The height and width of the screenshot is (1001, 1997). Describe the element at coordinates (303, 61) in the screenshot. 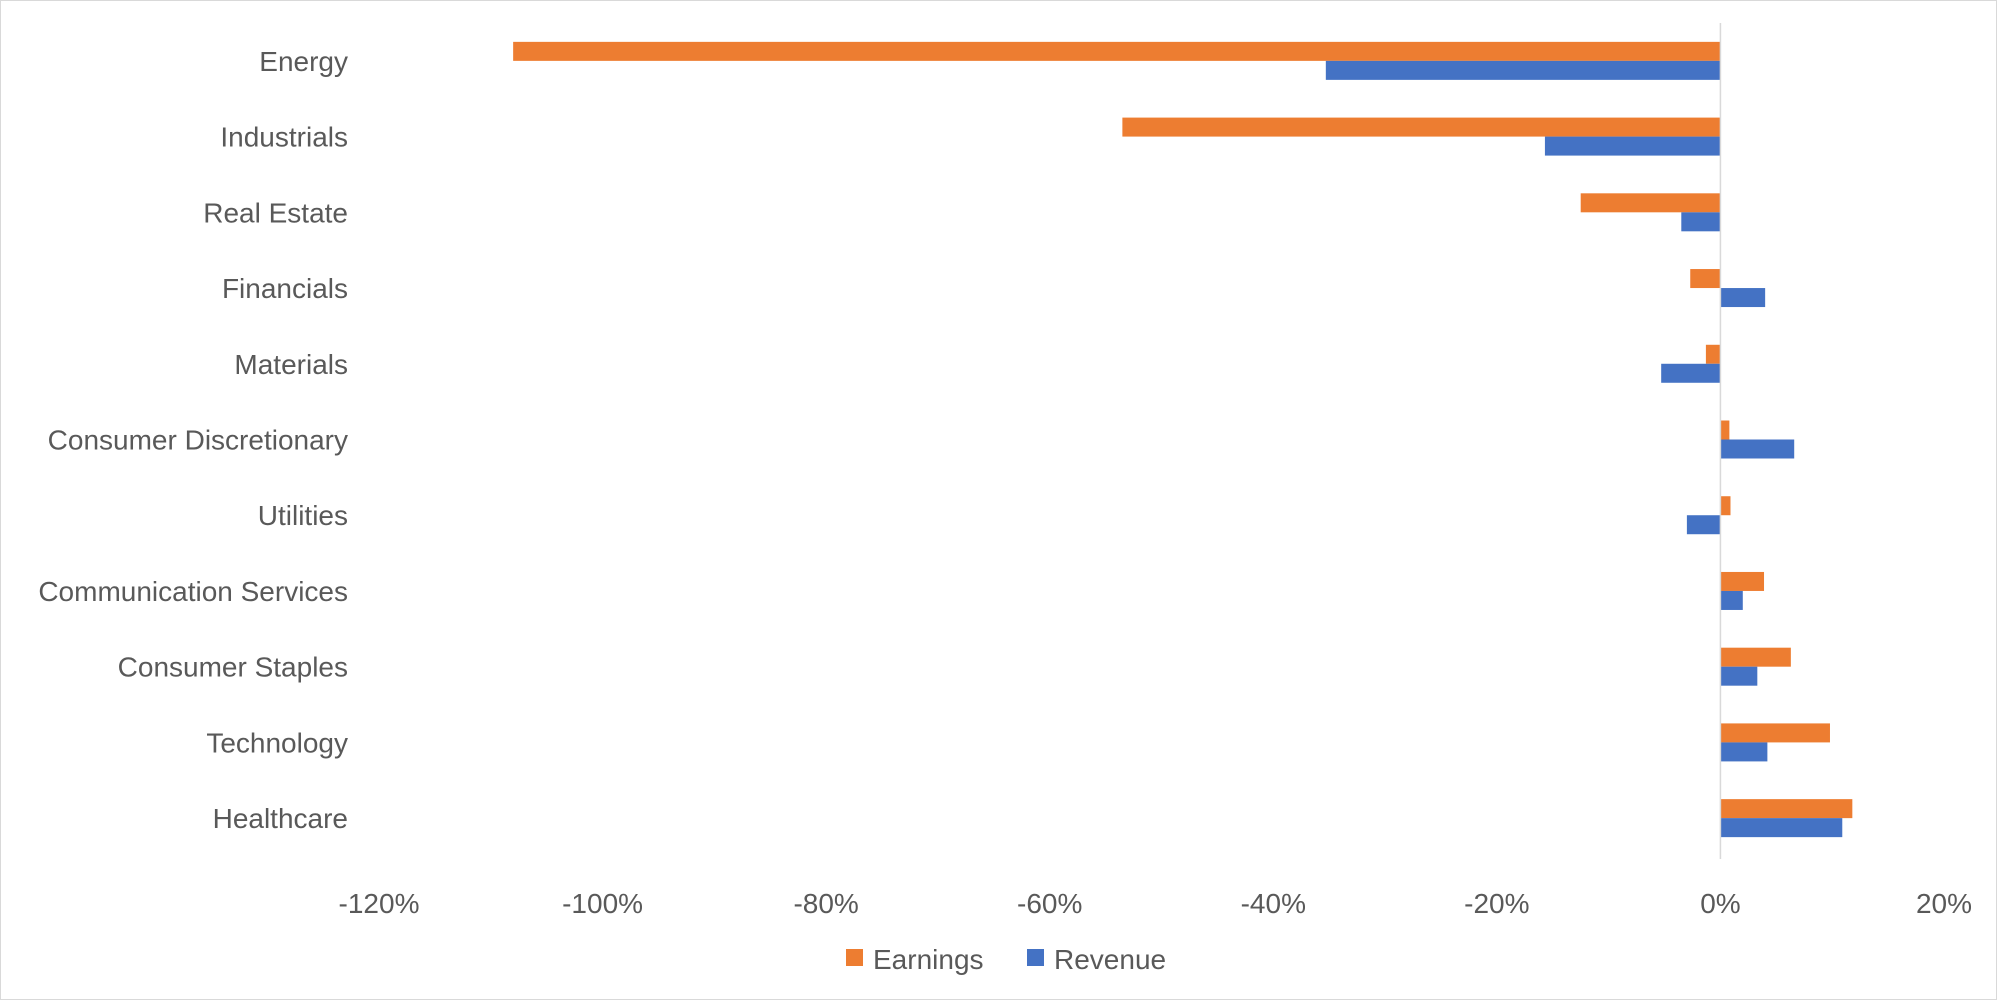

I see `category-label-energy: Energy` at that location.